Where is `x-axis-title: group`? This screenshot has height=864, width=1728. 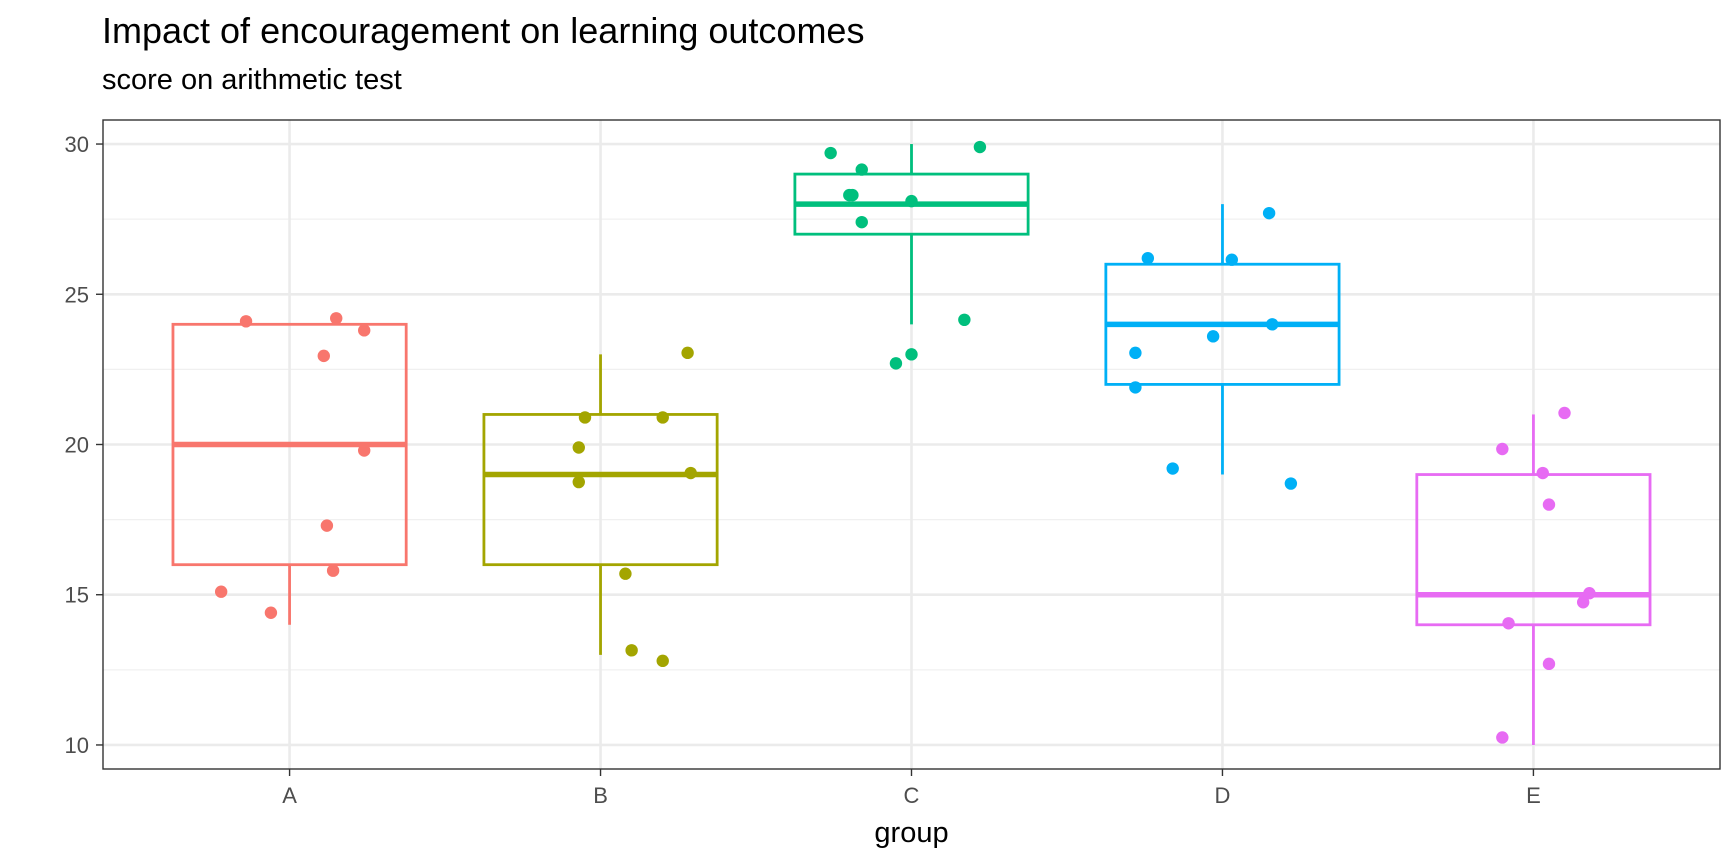
x-axis-title: group is located at coordinates (911, 833).